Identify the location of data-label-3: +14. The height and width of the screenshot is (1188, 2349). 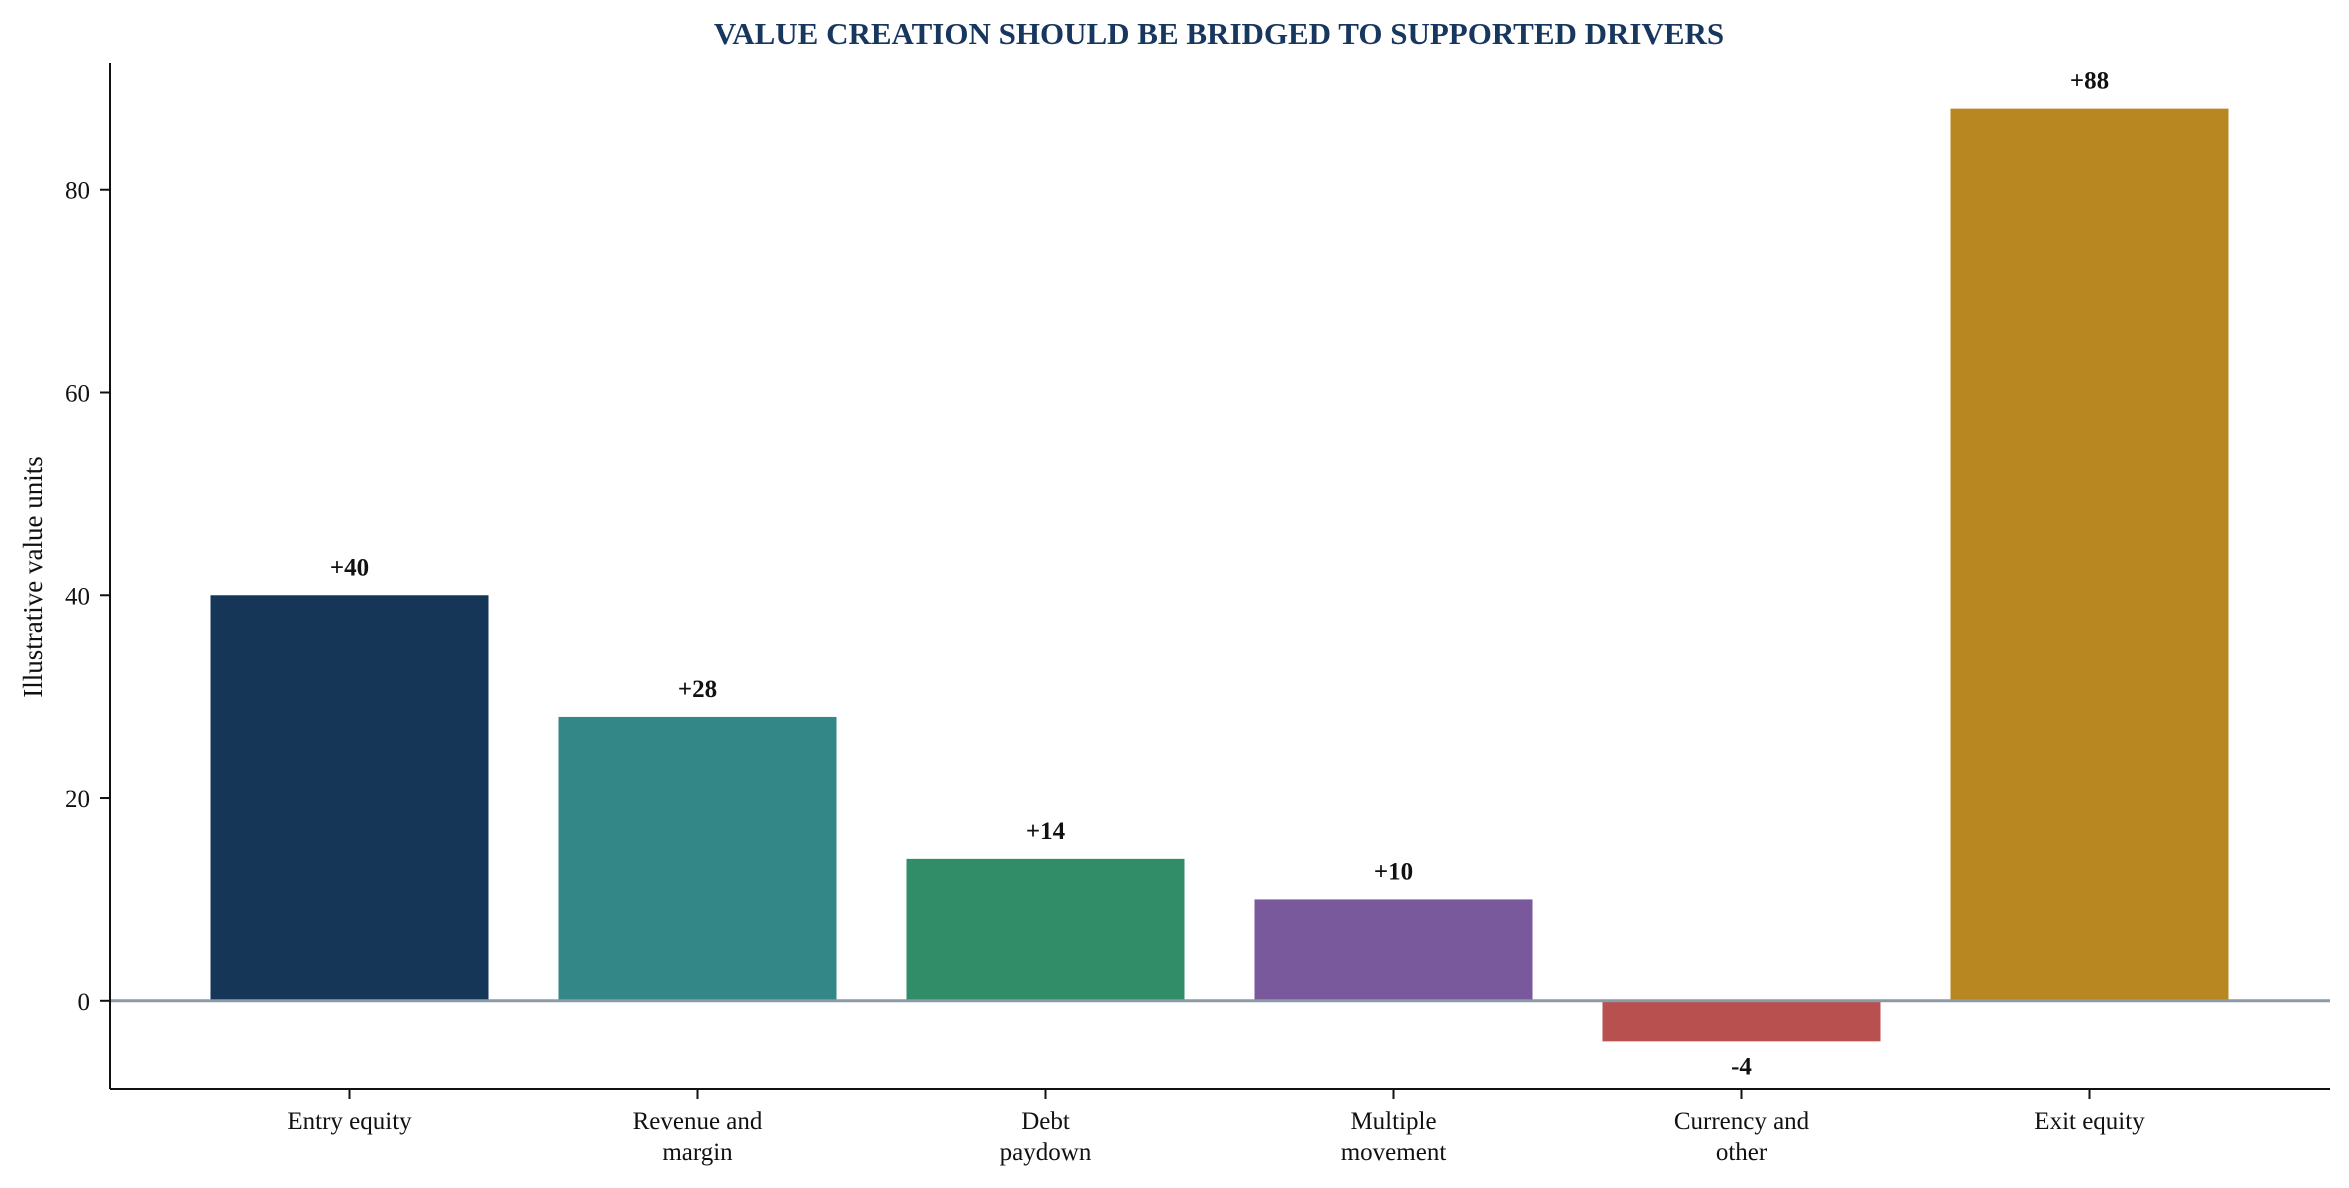
(1046, 831).